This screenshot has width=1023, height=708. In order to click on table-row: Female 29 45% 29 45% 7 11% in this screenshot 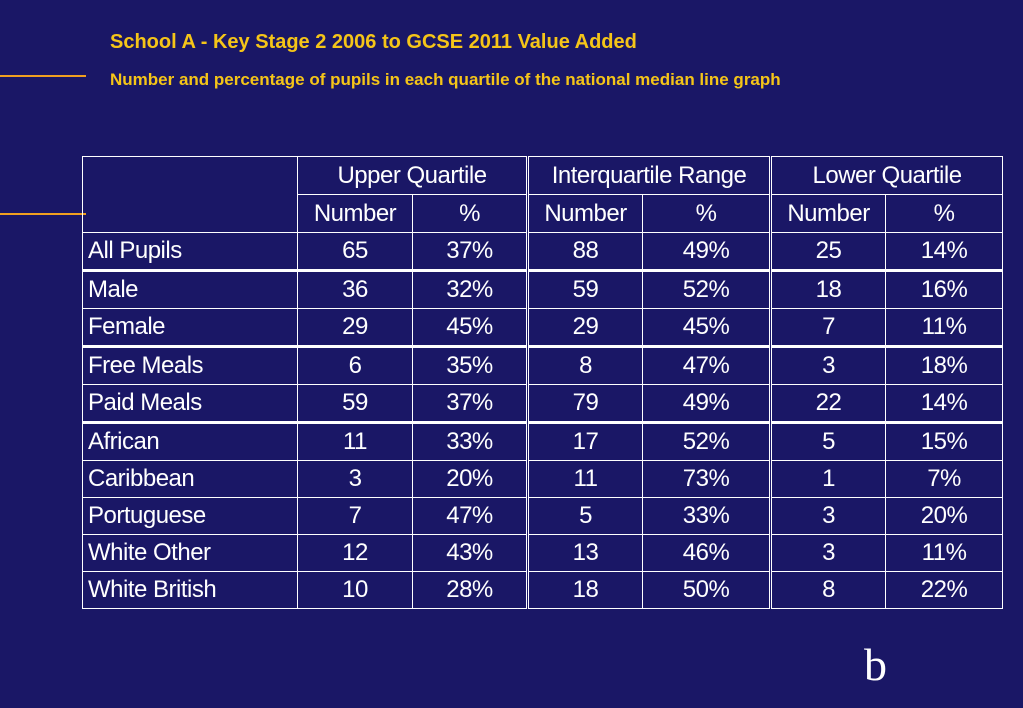, I will do `click(543, 328)`.